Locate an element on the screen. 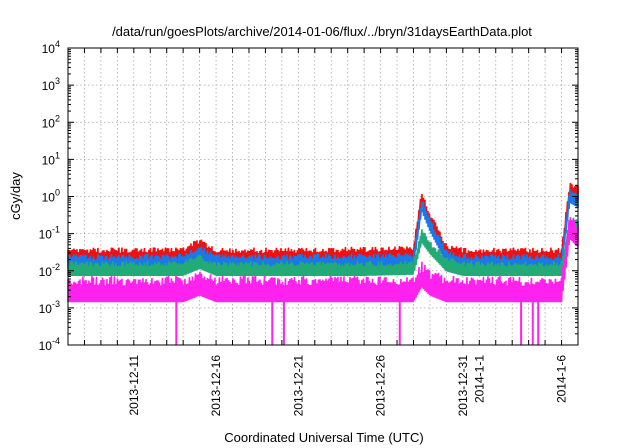 This screenshot has height=448, width=640. y-tick-label: 10⁴ is located at coordinates (51, 47).